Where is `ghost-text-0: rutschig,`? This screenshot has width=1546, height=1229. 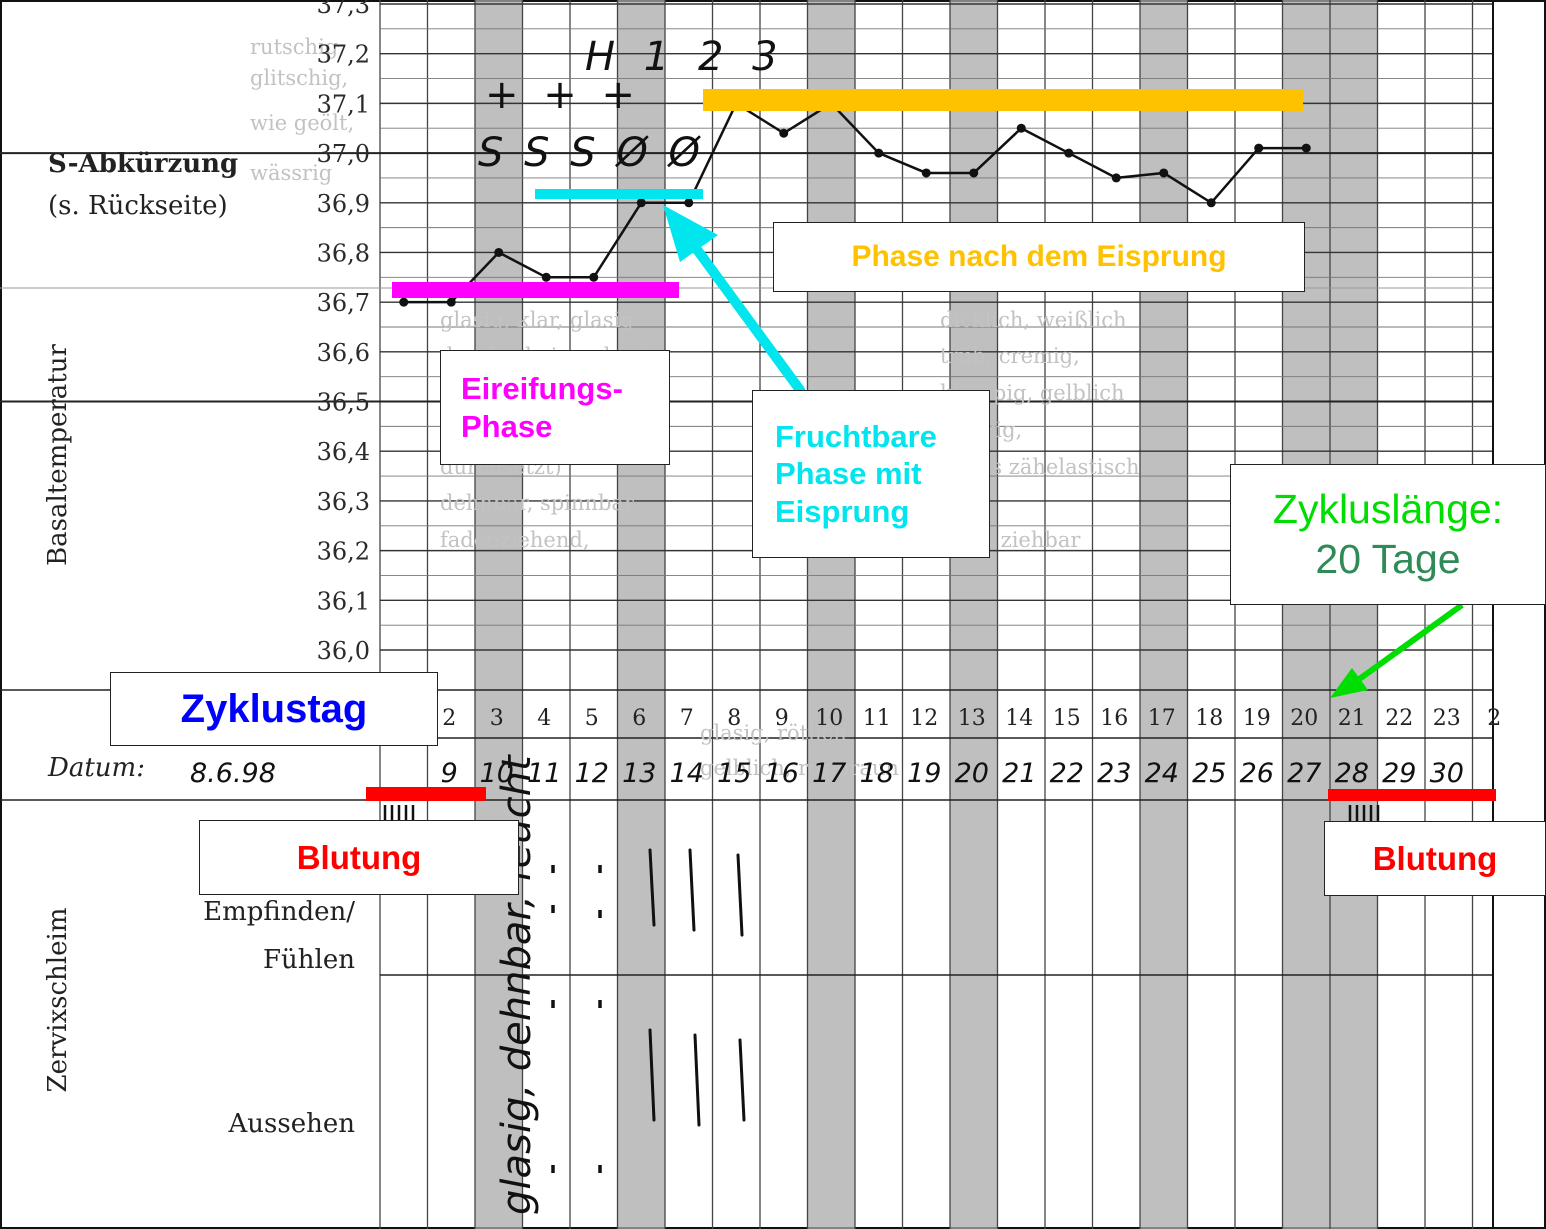
ghost-text-0: rutschig, is located at coordinates (297, 47).